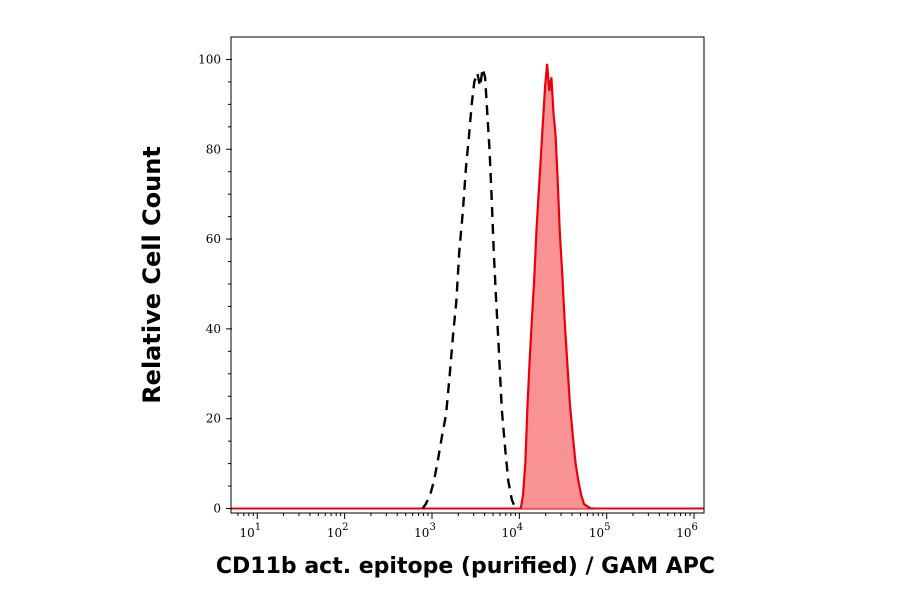 The width and height of the screenshot is (900, 594). I want to click on y-tick-label: 20, so click(213, 419).